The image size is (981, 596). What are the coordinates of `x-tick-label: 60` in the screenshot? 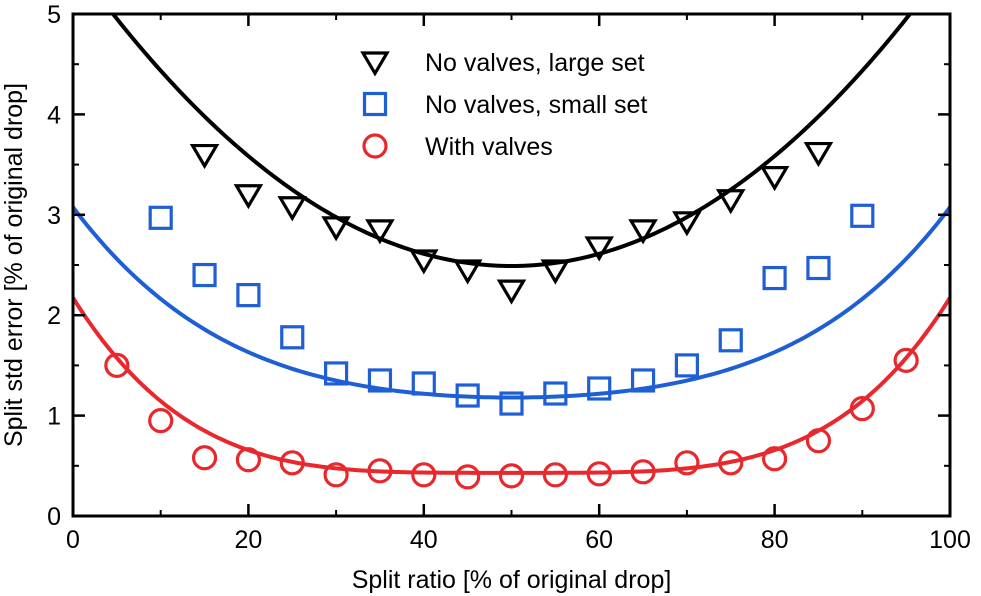 It's located at (599, 540).